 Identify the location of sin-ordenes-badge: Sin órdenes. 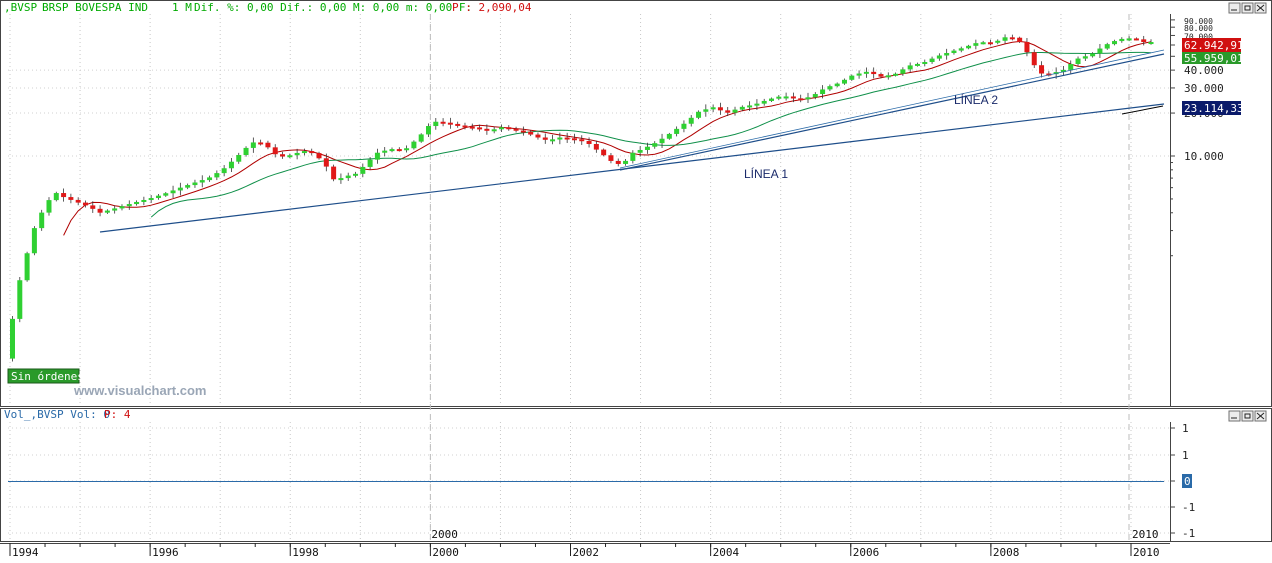
(45, 376).